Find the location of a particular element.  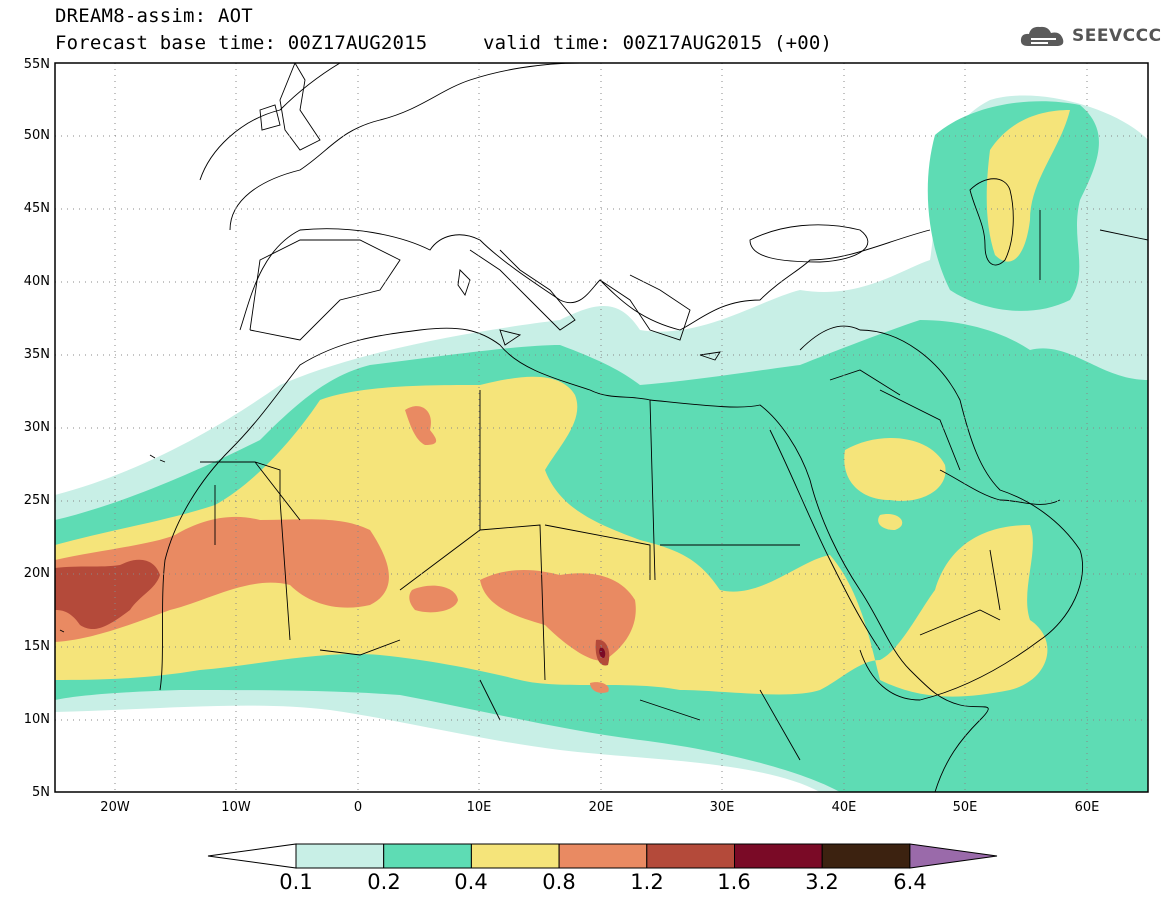

lat-label: 40N is located at coordinates (36, 281).